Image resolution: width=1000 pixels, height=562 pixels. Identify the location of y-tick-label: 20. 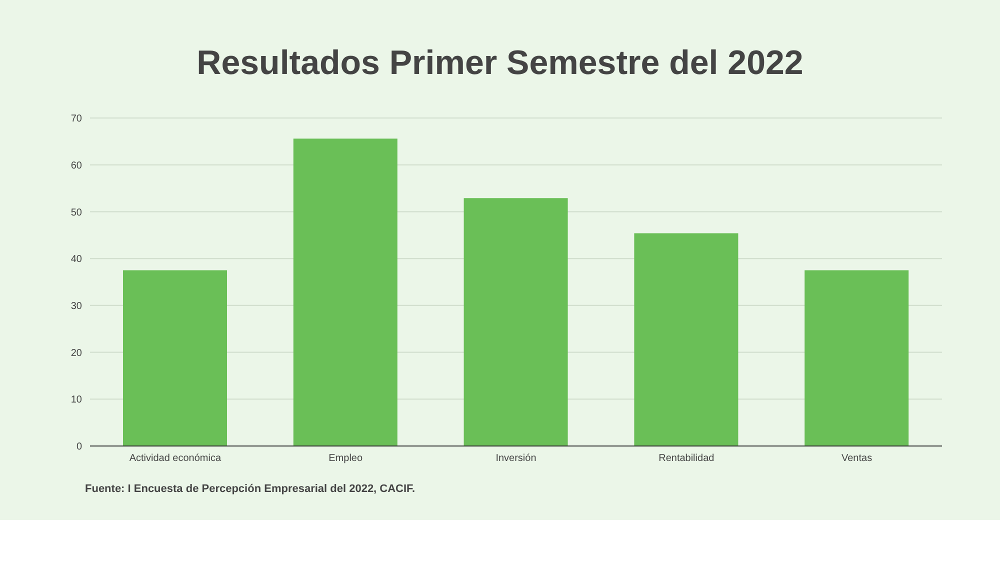
(76, 353).